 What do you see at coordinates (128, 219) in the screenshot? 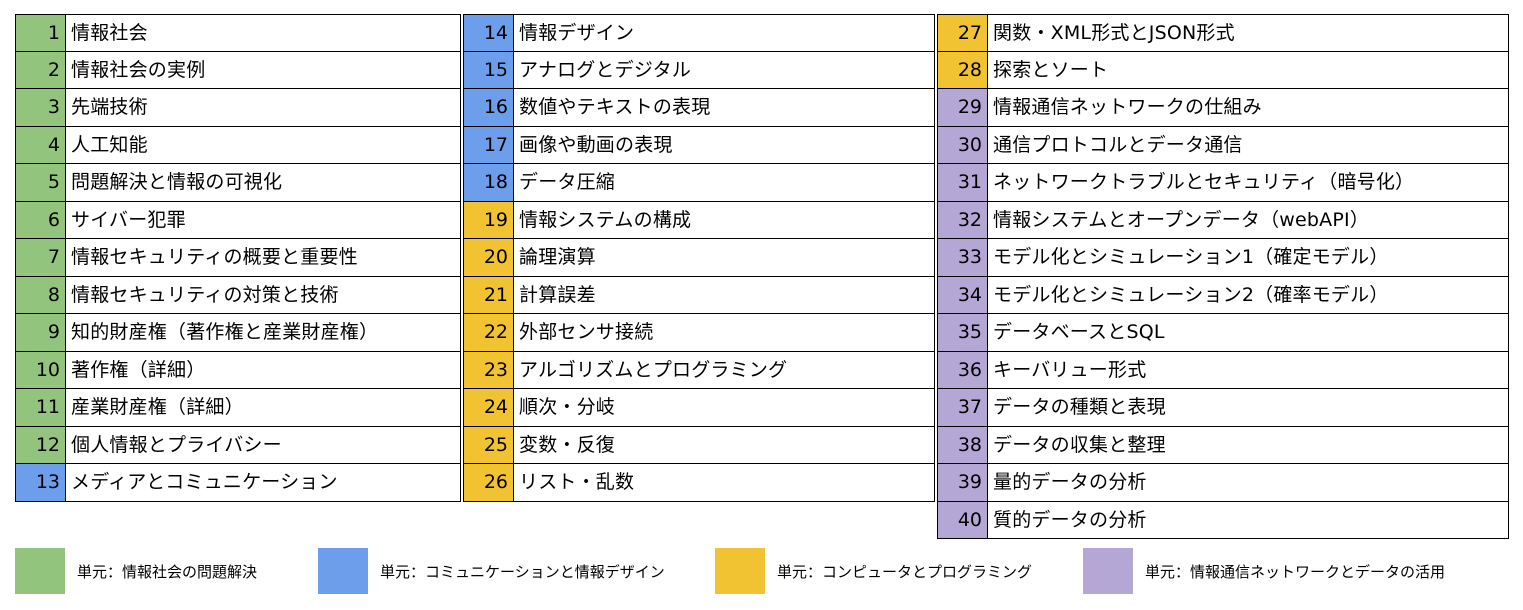
I see `lesson-title: サイバー犯罪` at bounding box center [128, 219].